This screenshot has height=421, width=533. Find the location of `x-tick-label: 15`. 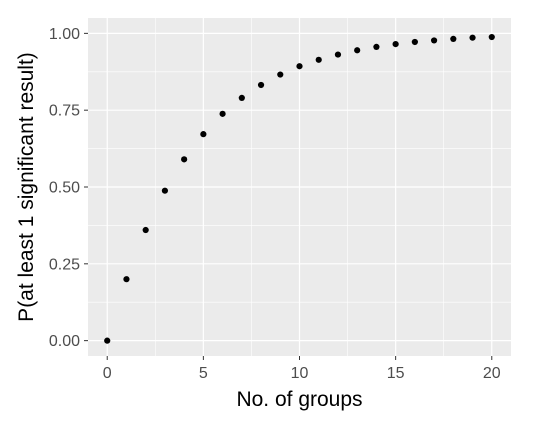

x-tick-label: 15 is located at coordinates (396, 373).